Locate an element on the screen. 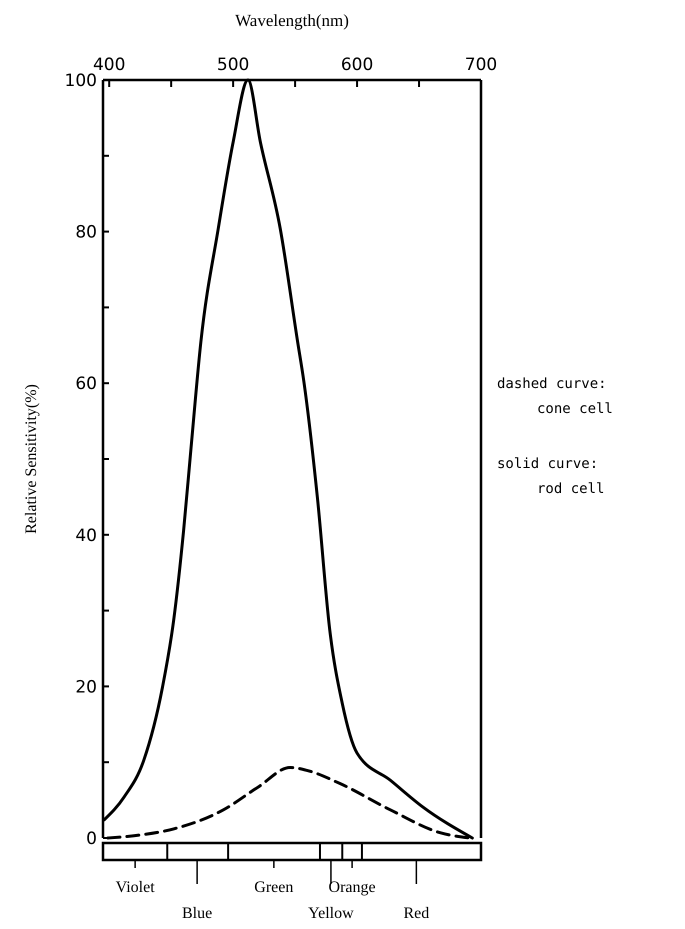 This screenshot has height=929, width=685. text: dashed curve: cone cell is located at coordinates (555, 396).